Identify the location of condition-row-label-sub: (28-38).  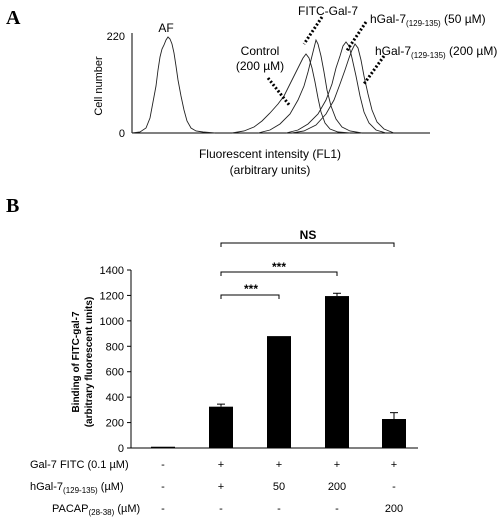
(101, 512).